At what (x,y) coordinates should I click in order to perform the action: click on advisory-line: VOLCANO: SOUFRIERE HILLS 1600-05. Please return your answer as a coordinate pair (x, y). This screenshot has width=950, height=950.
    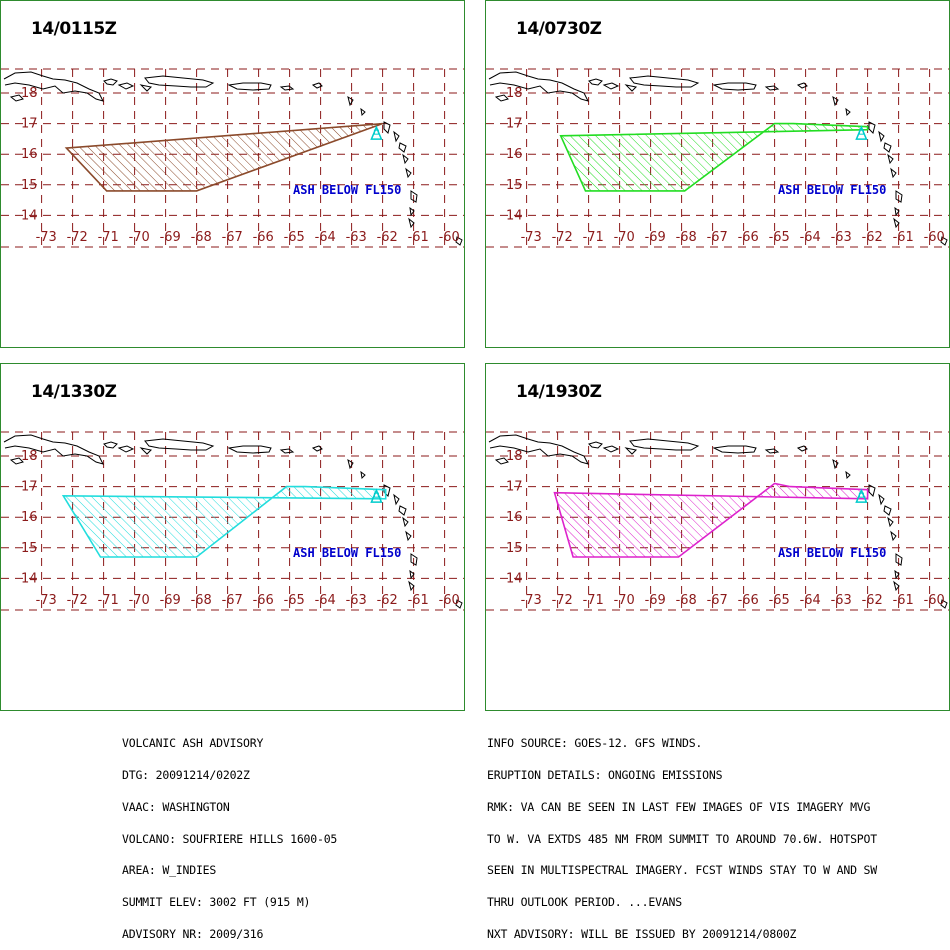
    Looking at the image, I should click on (230, 838).